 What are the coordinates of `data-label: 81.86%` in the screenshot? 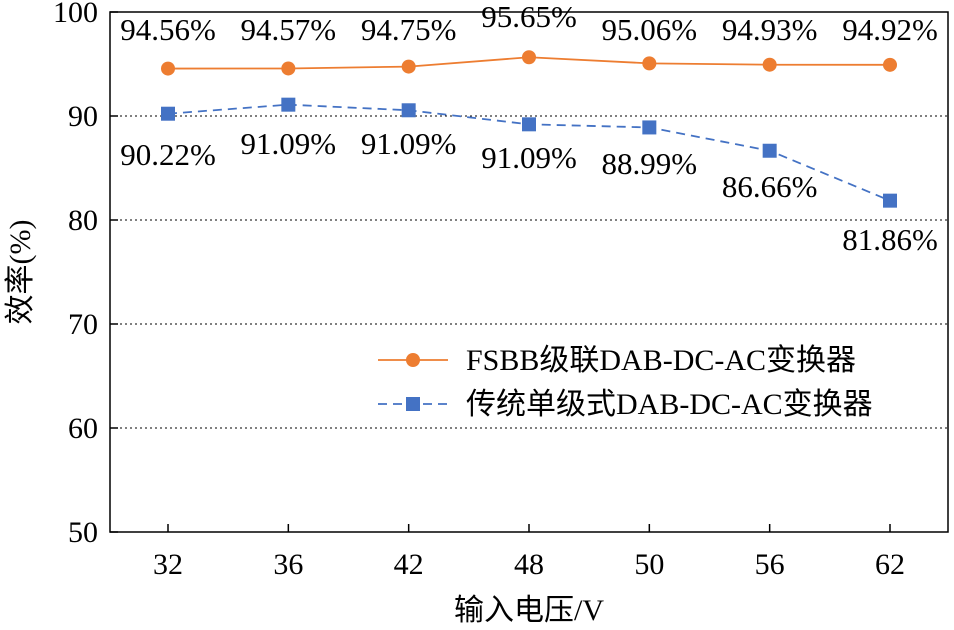 It's located at (890, 239).